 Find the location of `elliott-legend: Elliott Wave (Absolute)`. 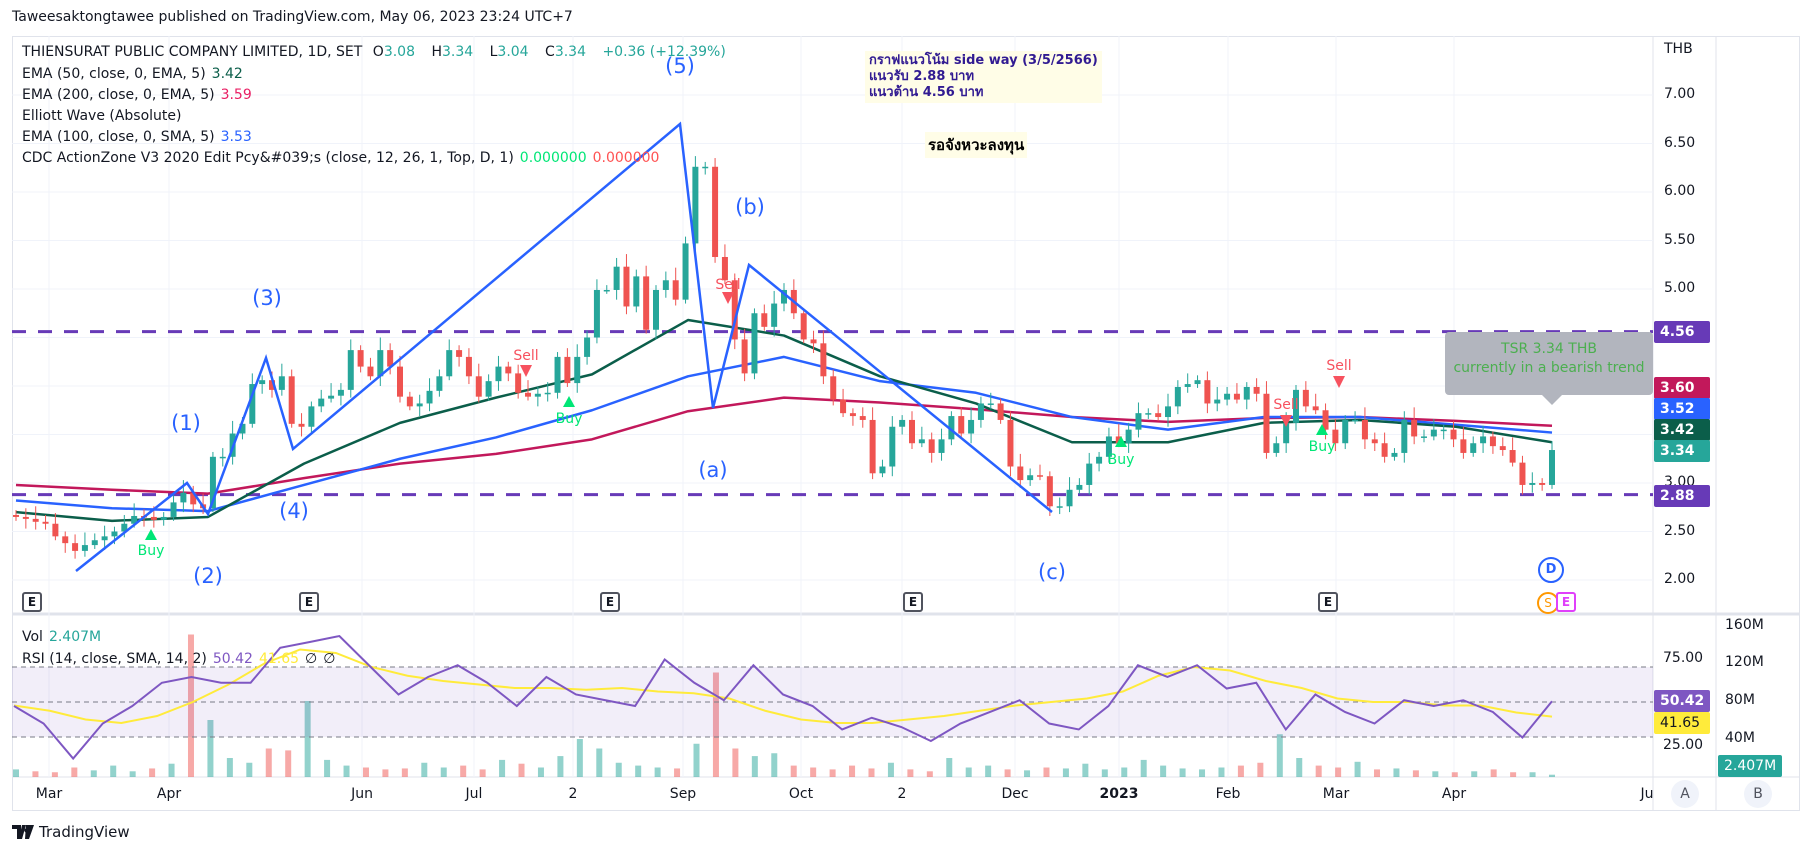

elliott-legend: Elliott Wave (Absolute) is located at coordinates (105, 116).